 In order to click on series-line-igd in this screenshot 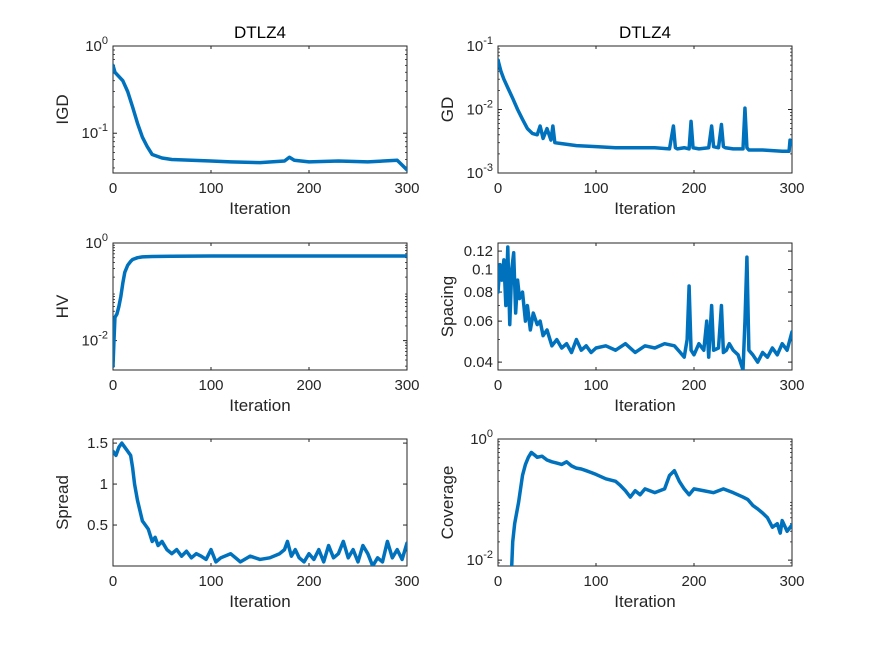, I will do `click(260, 117)`.